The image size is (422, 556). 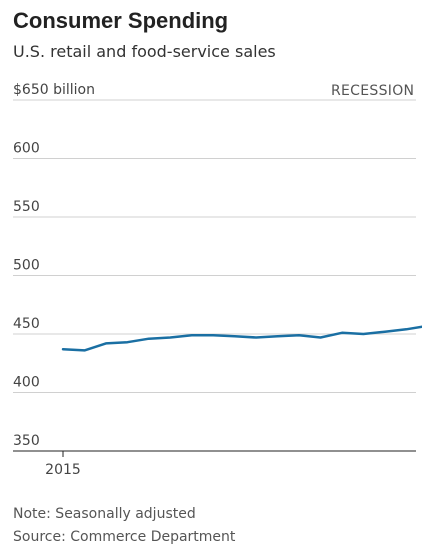 I want to click on x-tick-label-2015: 2015, so click(x=63, y=470).